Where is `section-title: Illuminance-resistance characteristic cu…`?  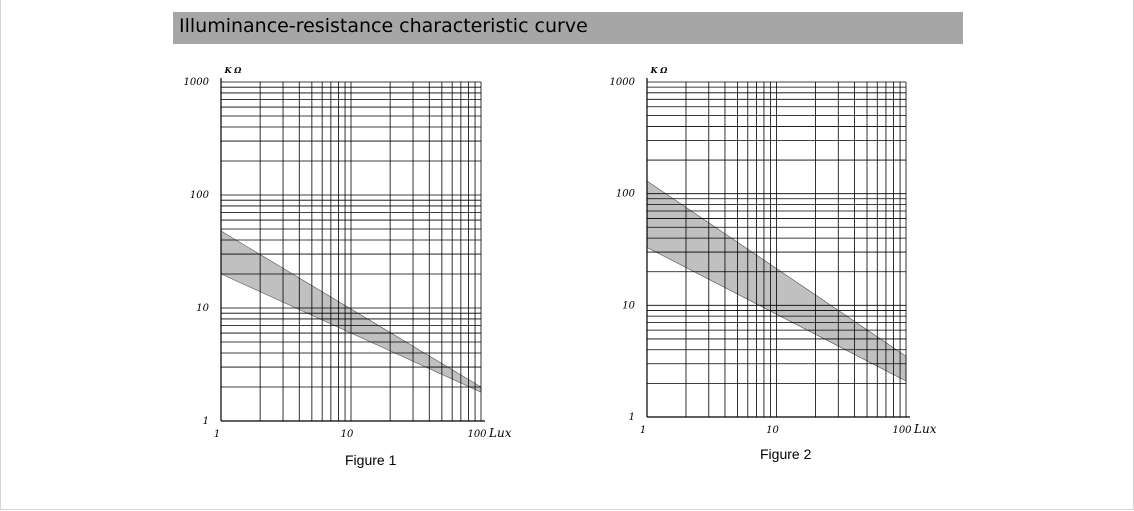 section-title: Illuminance-resistance characteristic cu… is located at coordinates (383, 26).